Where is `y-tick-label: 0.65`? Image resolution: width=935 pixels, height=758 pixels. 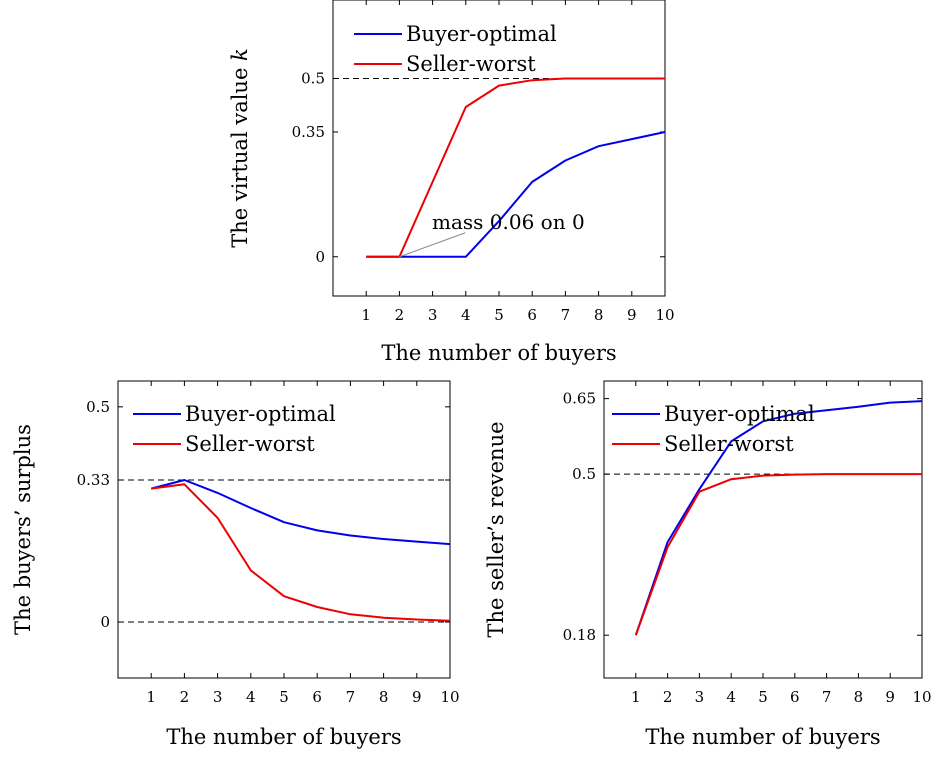 y-tick-label: 0.65 is located at coordinates (579, 399).